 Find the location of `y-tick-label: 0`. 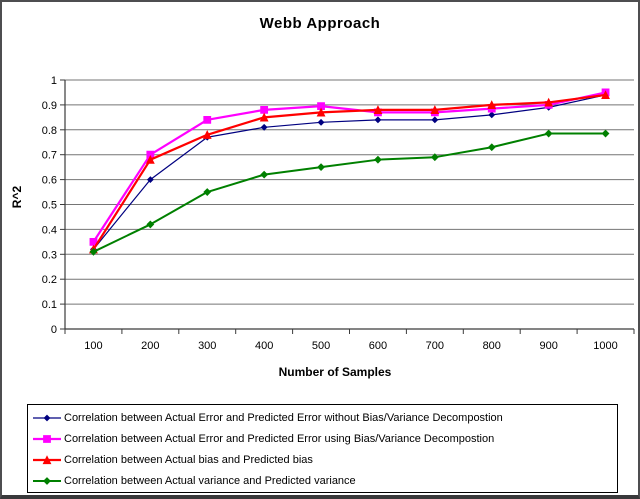

y-tick-label: 0 is located at coordinates (54, 330).